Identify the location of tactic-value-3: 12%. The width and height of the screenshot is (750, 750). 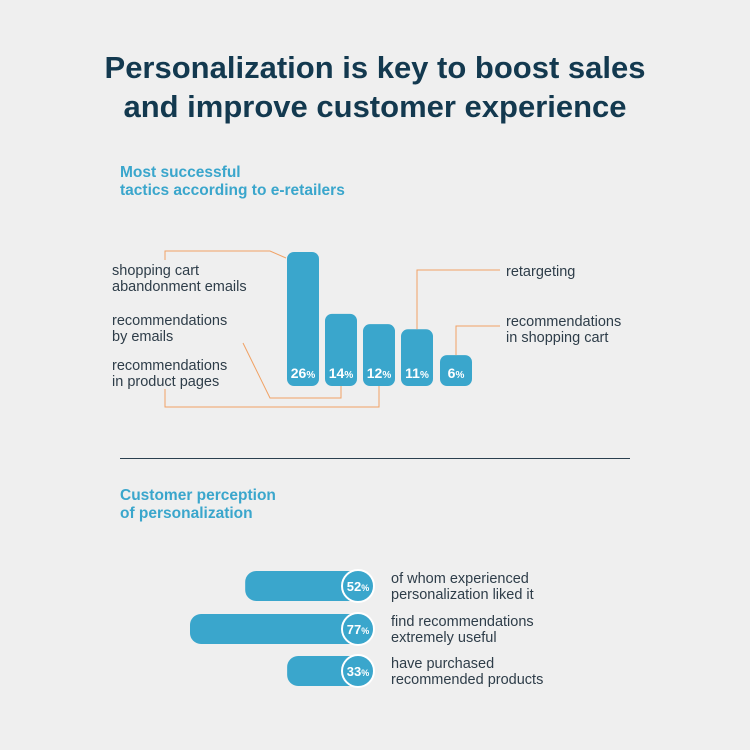
(379, 373).